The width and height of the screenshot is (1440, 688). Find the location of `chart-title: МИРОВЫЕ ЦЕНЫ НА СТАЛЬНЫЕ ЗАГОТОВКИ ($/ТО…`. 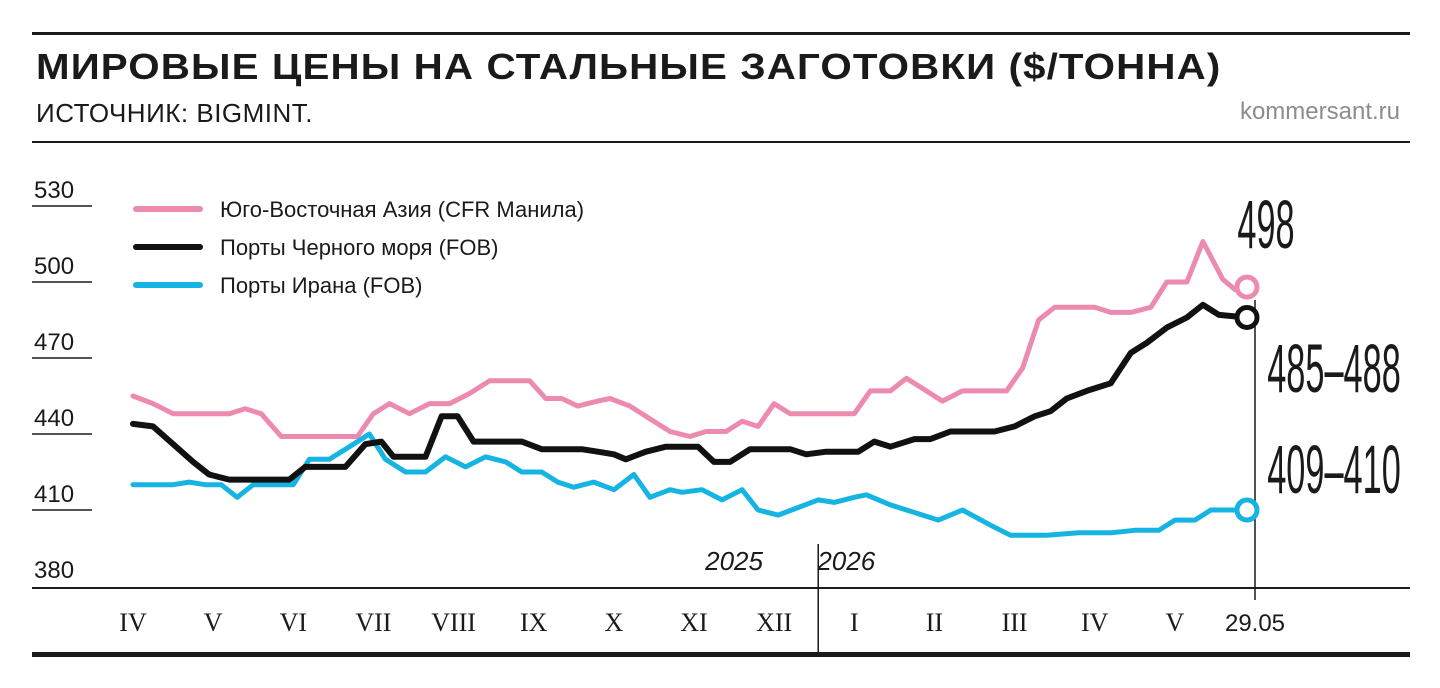

chart-title: МИРОВЫЕ ЦЕНЫ НА СТАЛЬНЫЕ ЗАГОТОВКИ ($/ТО… is located at coordinates (629, 66).